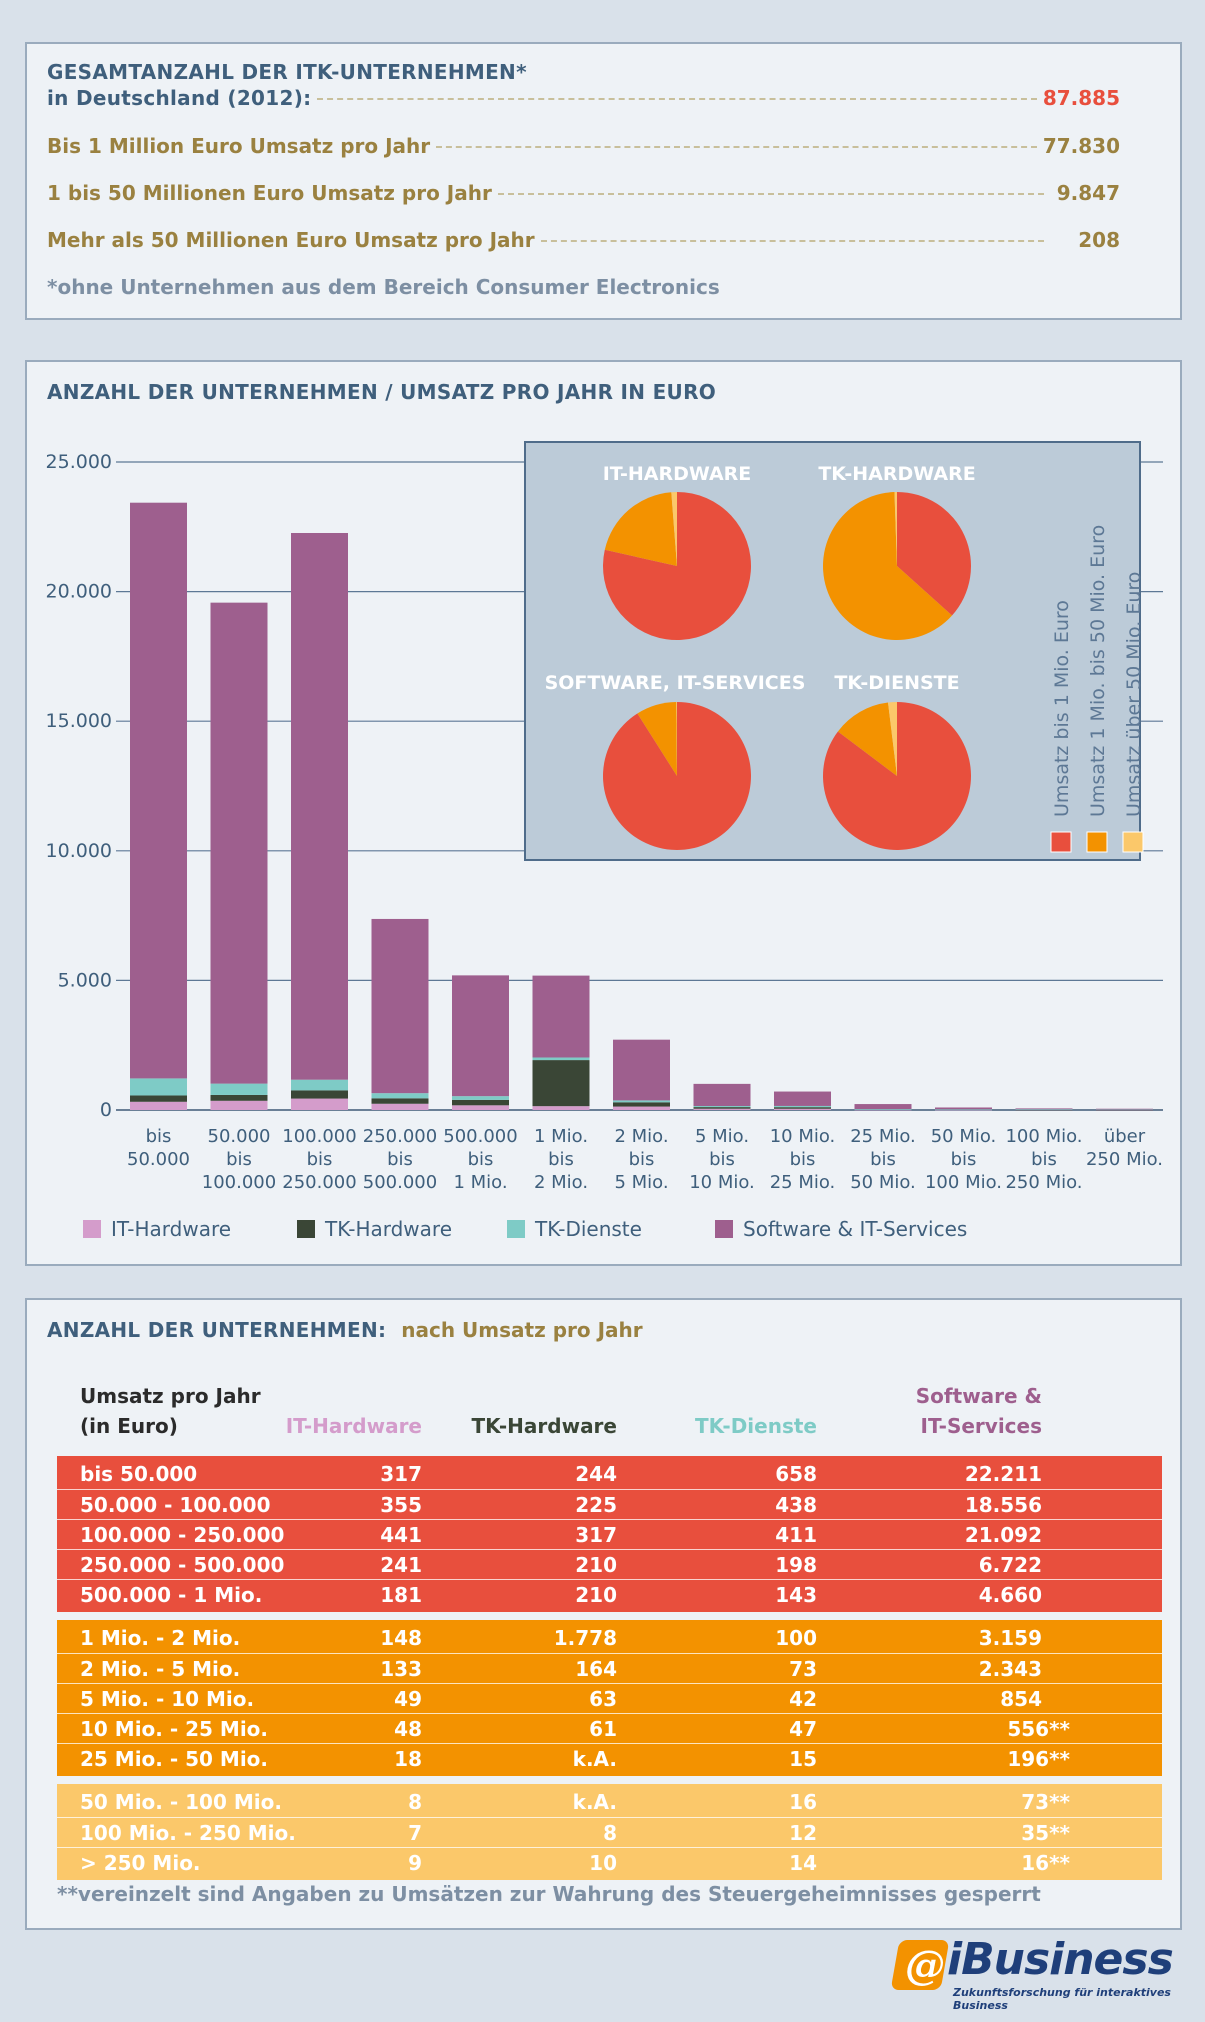 The image size is (1205, 2022). What do you see at coordinates (883, 1182) in the screenshot?
I see `x-tick-label: 50 Mio.` at bounding box center [883, 1182].